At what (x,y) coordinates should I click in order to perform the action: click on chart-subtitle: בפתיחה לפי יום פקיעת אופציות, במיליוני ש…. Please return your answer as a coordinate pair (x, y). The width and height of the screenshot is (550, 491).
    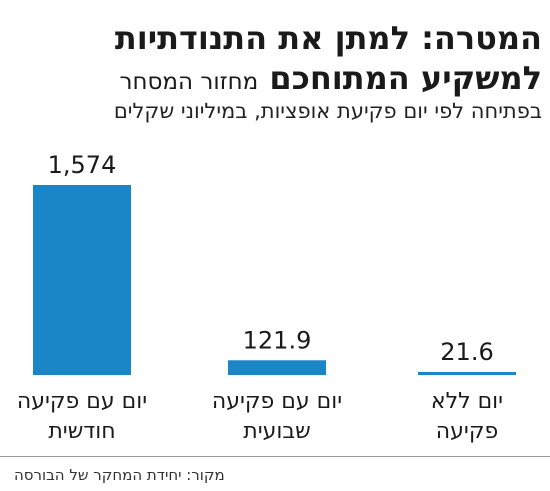
    Looking at the image, I should click on (327, 111).